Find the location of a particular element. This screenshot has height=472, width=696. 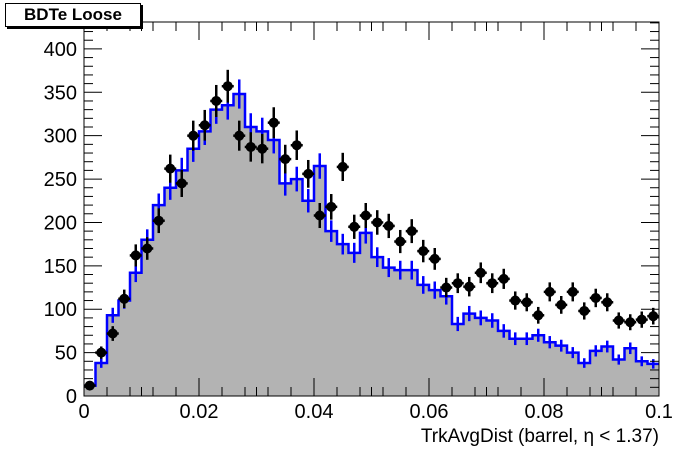

x-tick-label: 0.06 is located at coordinates (429, 412).